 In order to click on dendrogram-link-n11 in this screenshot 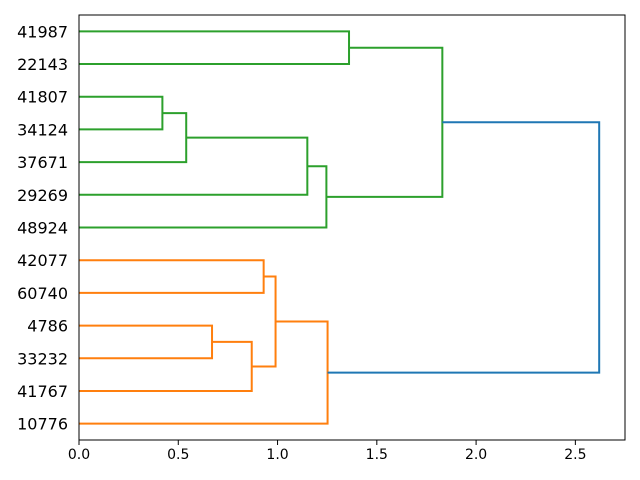, I will do `click(385, 122)`.